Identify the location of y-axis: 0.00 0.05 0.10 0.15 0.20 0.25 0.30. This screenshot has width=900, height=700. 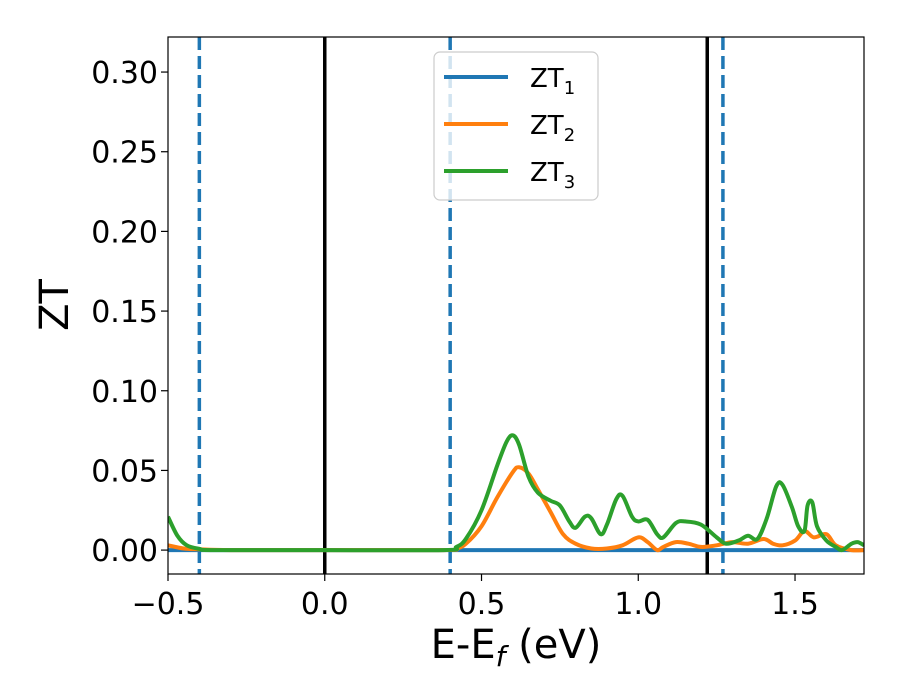
(129, 312).